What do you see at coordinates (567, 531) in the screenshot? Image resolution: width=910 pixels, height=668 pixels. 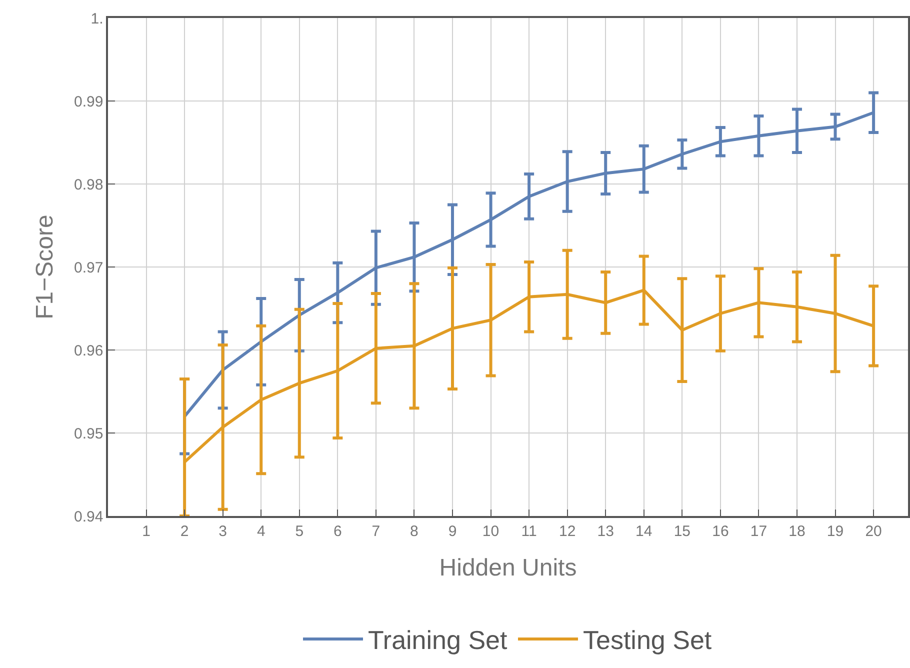 I see `x-tick-label: 12` at bounding box center [567, 531].